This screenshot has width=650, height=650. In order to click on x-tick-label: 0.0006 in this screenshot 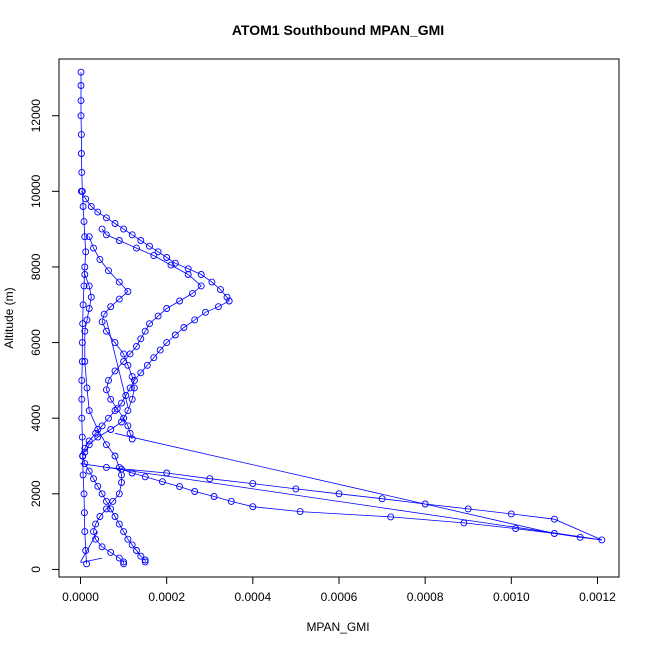, I will do `click(339, 597)`.